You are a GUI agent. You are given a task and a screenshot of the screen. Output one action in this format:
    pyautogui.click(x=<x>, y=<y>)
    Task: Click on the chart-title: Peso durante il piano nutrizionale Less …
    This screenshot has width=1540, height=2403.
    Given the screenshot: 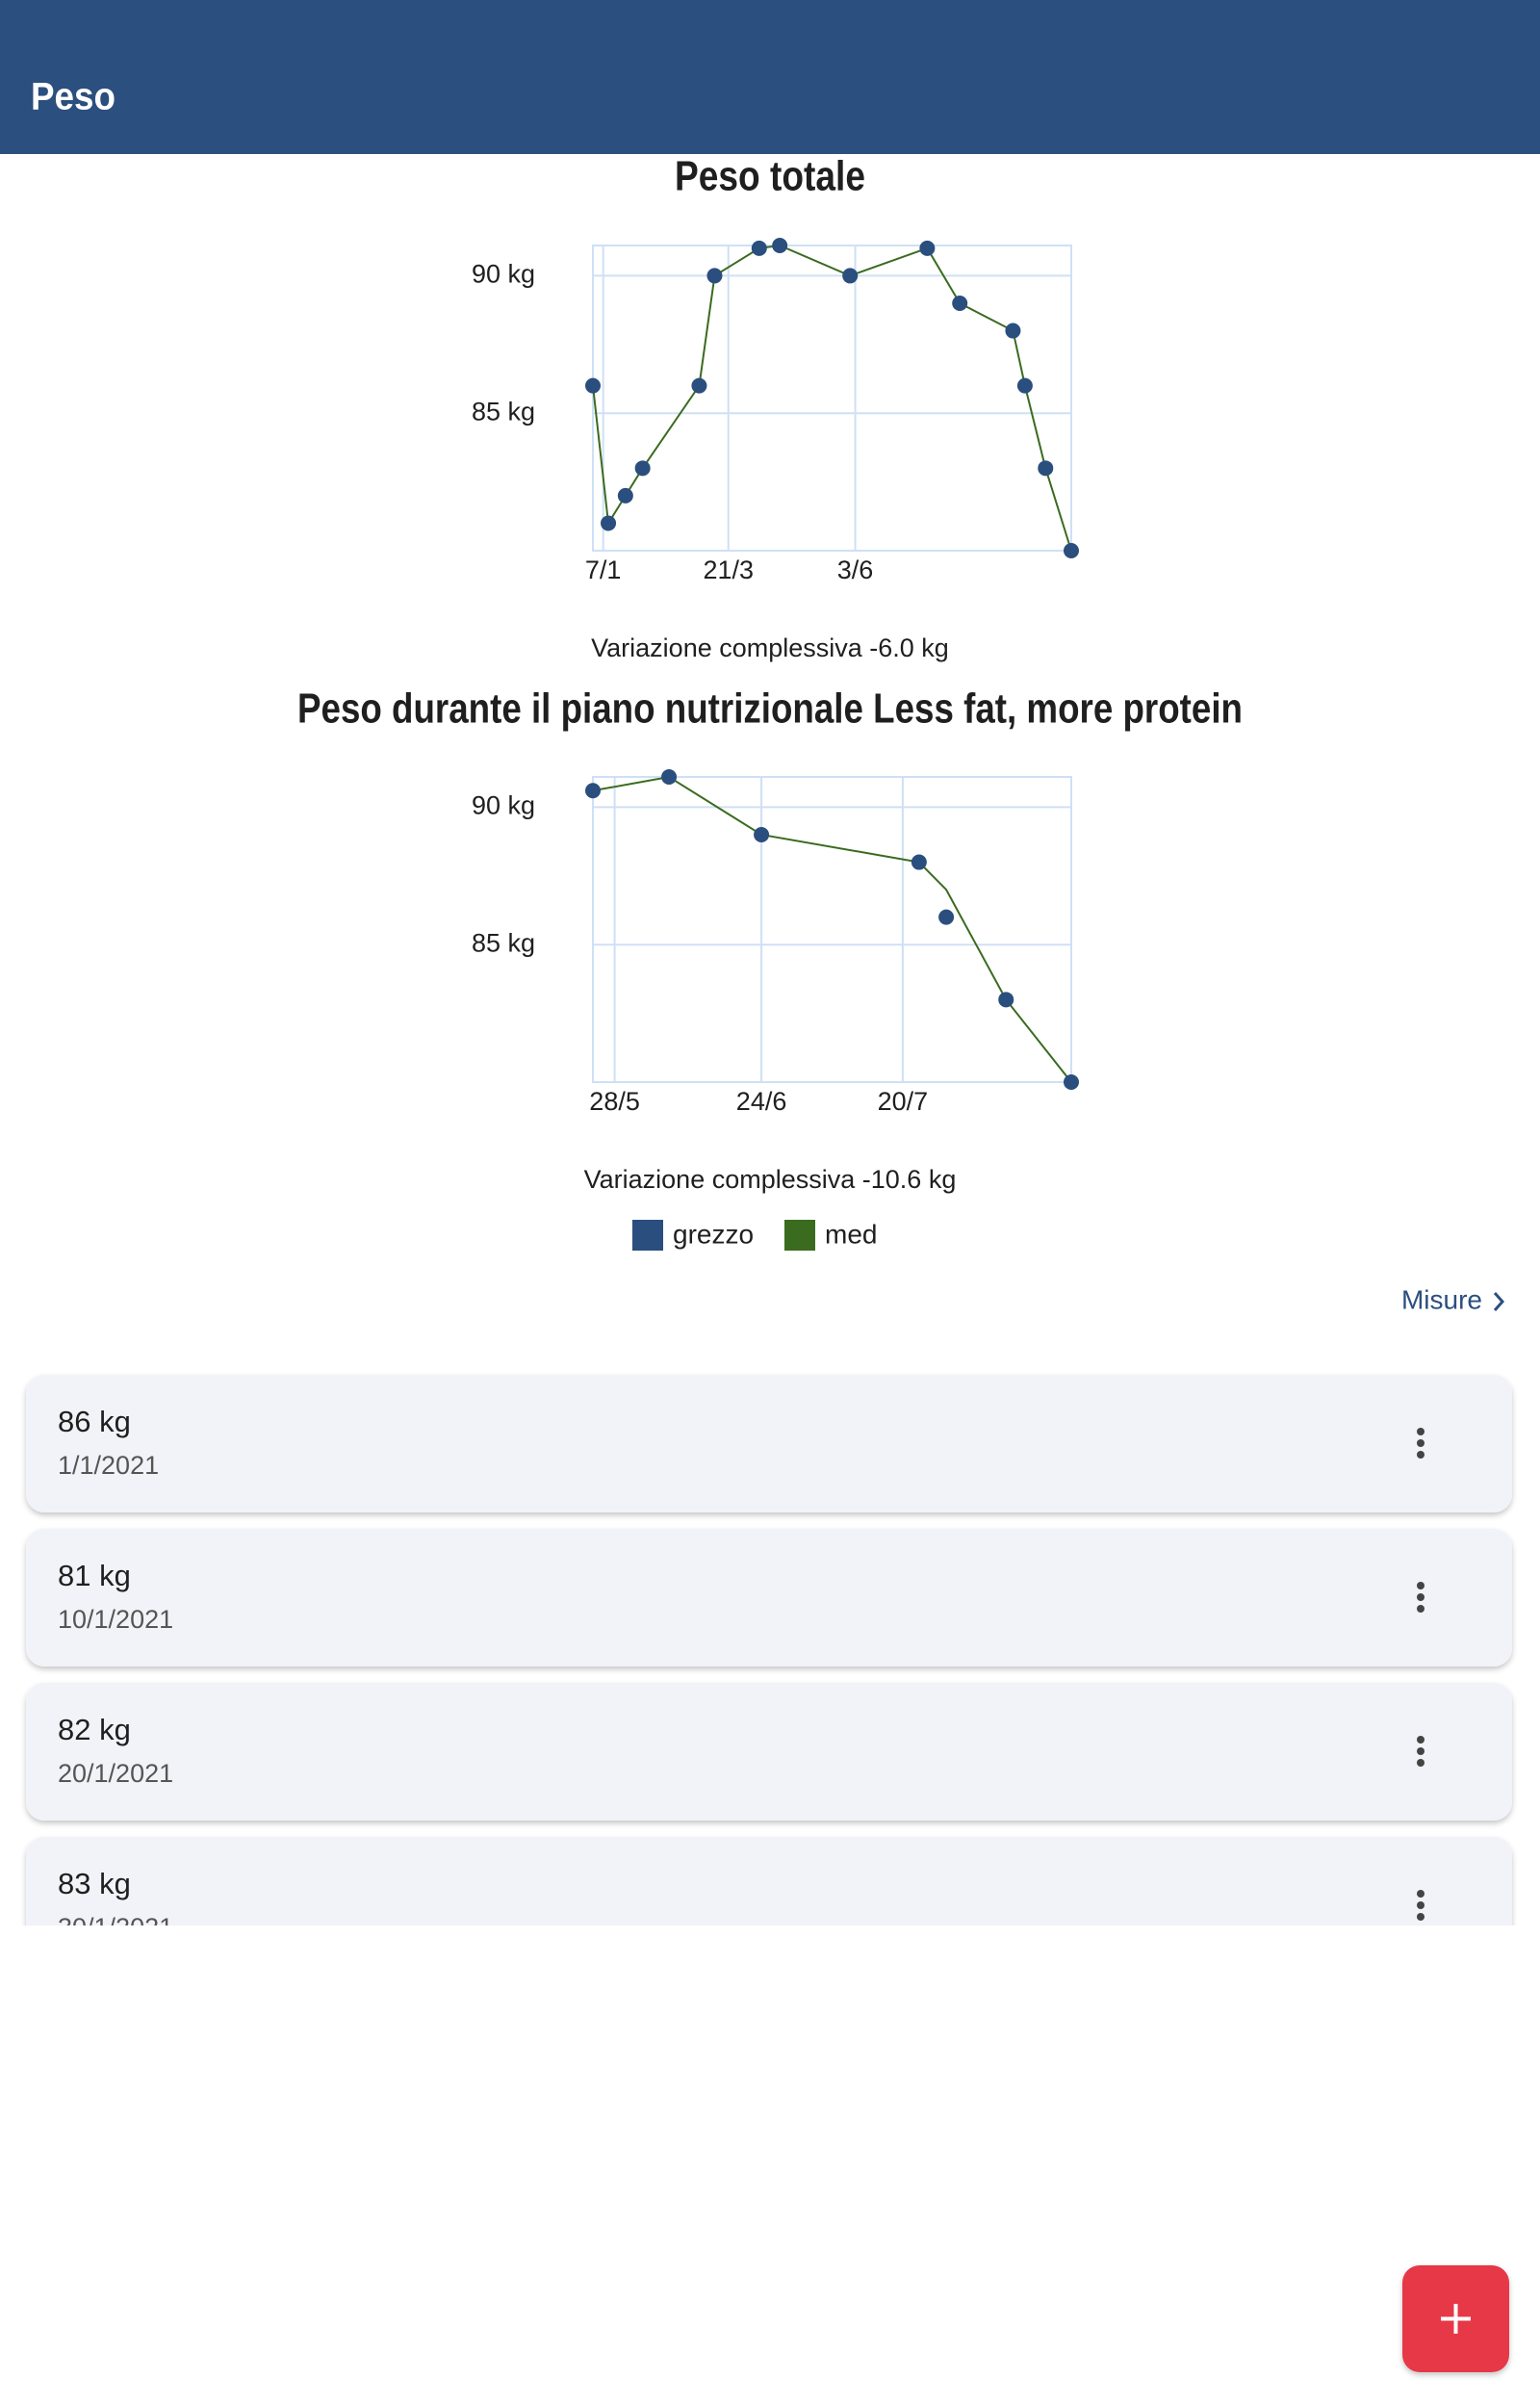 What is the action you would take?
    pyautogui.click(x=770, y=709)
    